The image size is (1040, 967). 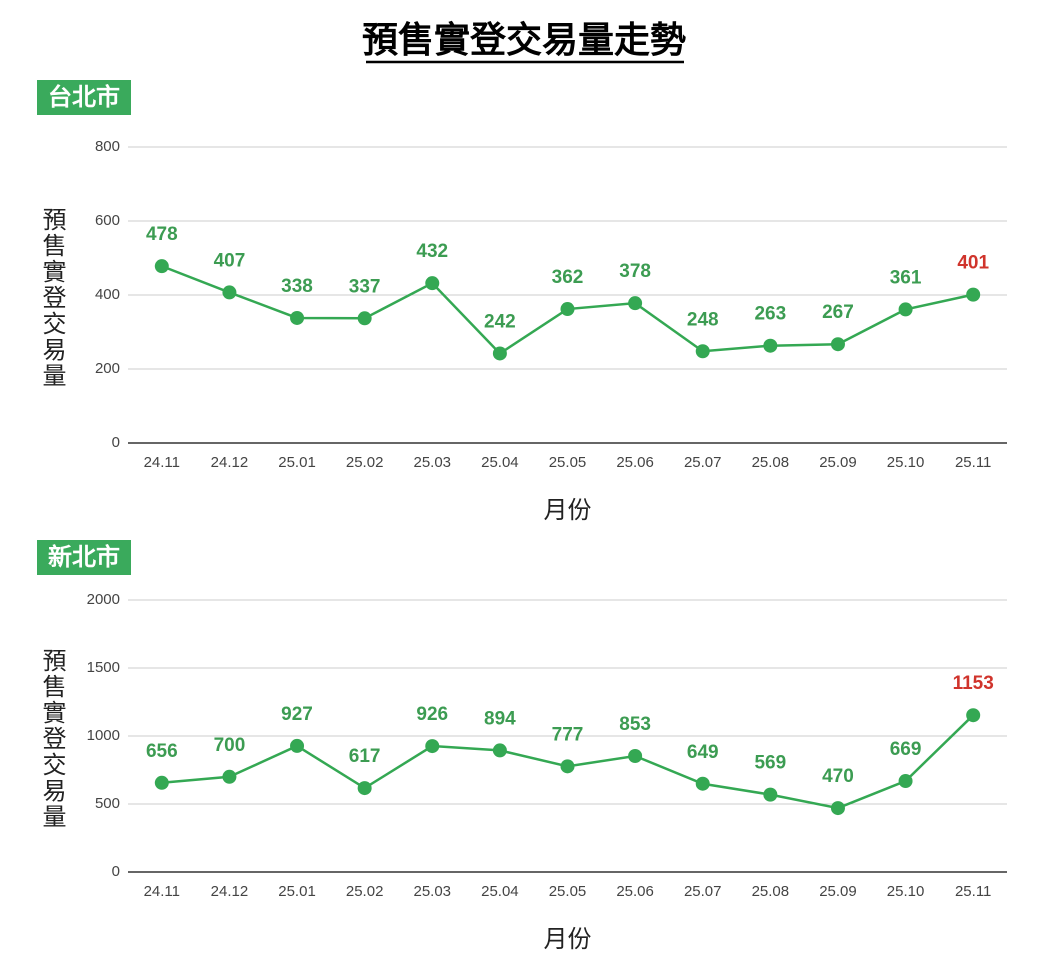 What do you see at coordinates (703, 752) in the screenshot?
I see `value-label: 649` at bounding box center [703, 752].